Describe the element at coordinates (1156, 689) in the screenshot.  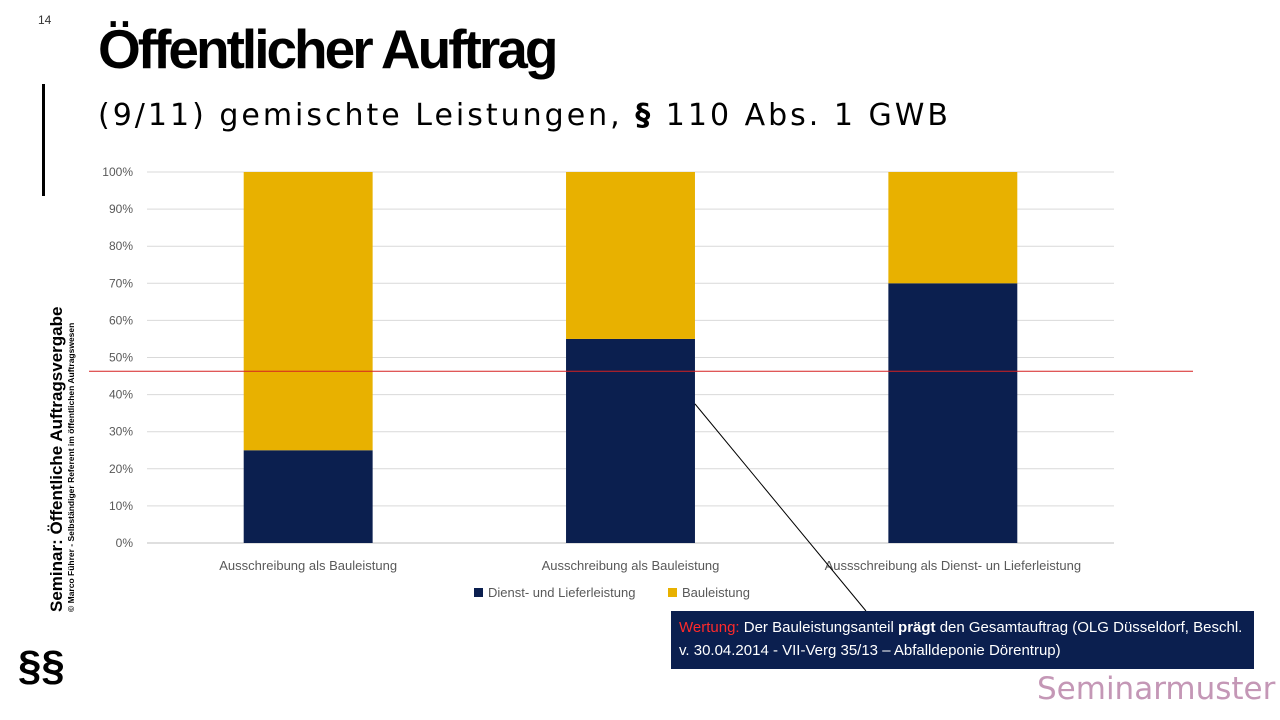
I see `watermark: Seminarmuster` at that location.